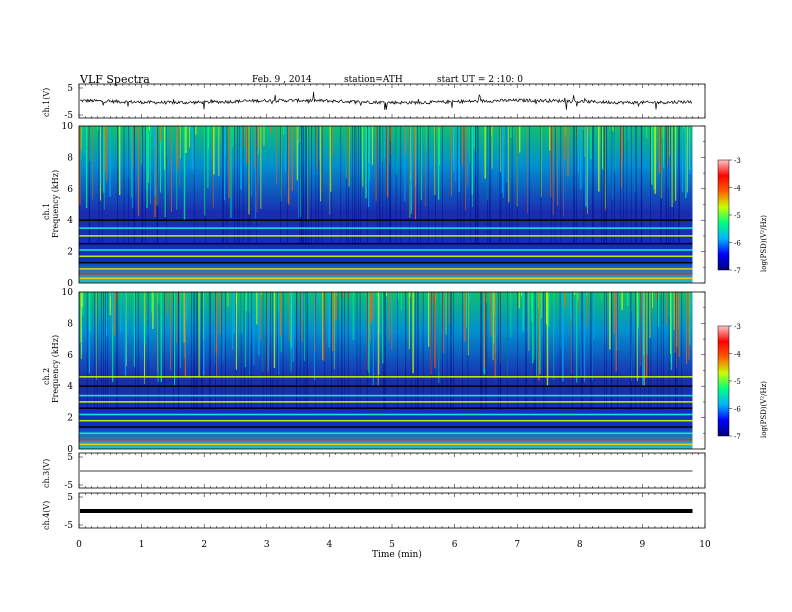  I want to click on ch1-frequency-ylabel: Frequency (kHz), so click(55, 203).